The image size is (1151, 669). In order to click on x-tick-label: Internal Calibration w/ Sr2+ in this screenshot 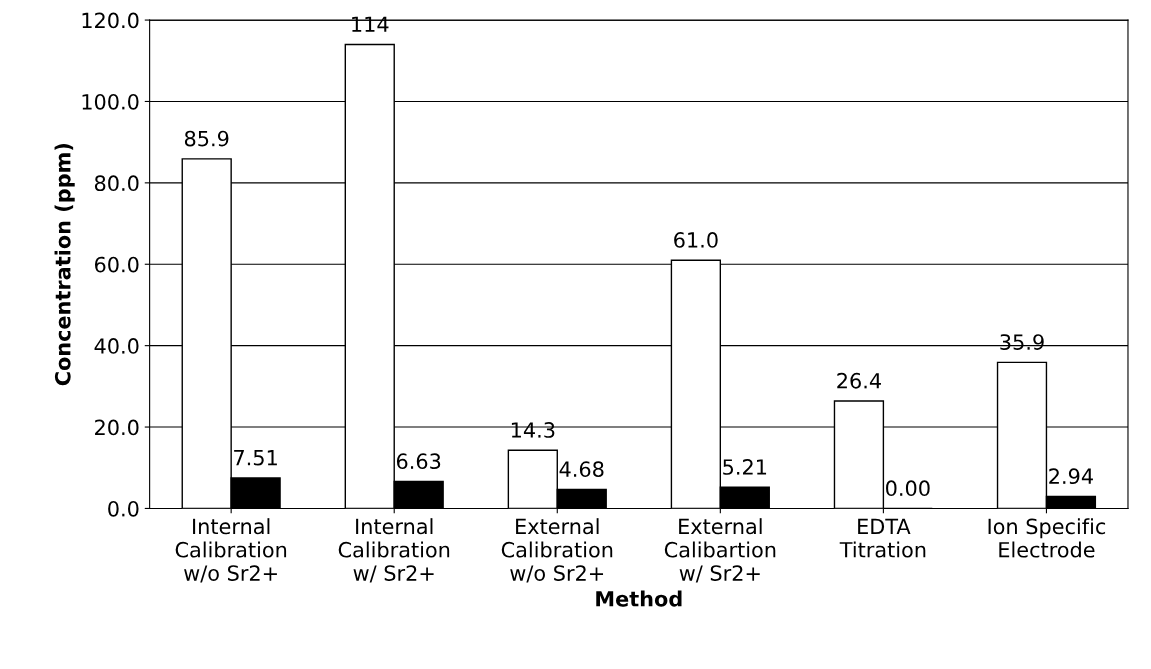, I will do `click(394, 550)`.